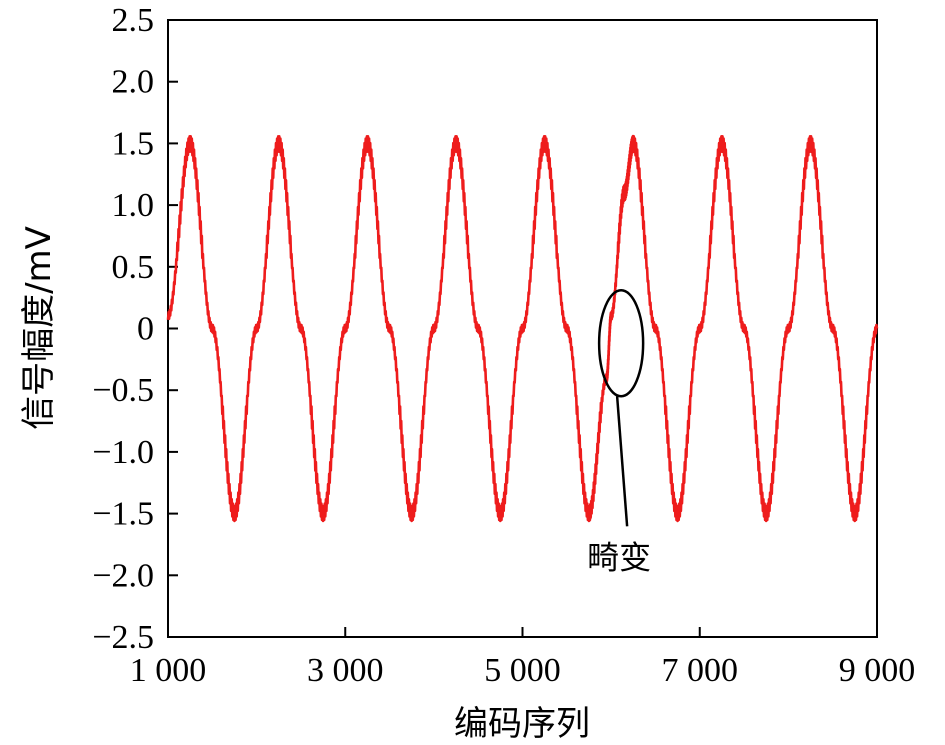  I want to click on y-tick-label: 1.0, so click(133, 205).